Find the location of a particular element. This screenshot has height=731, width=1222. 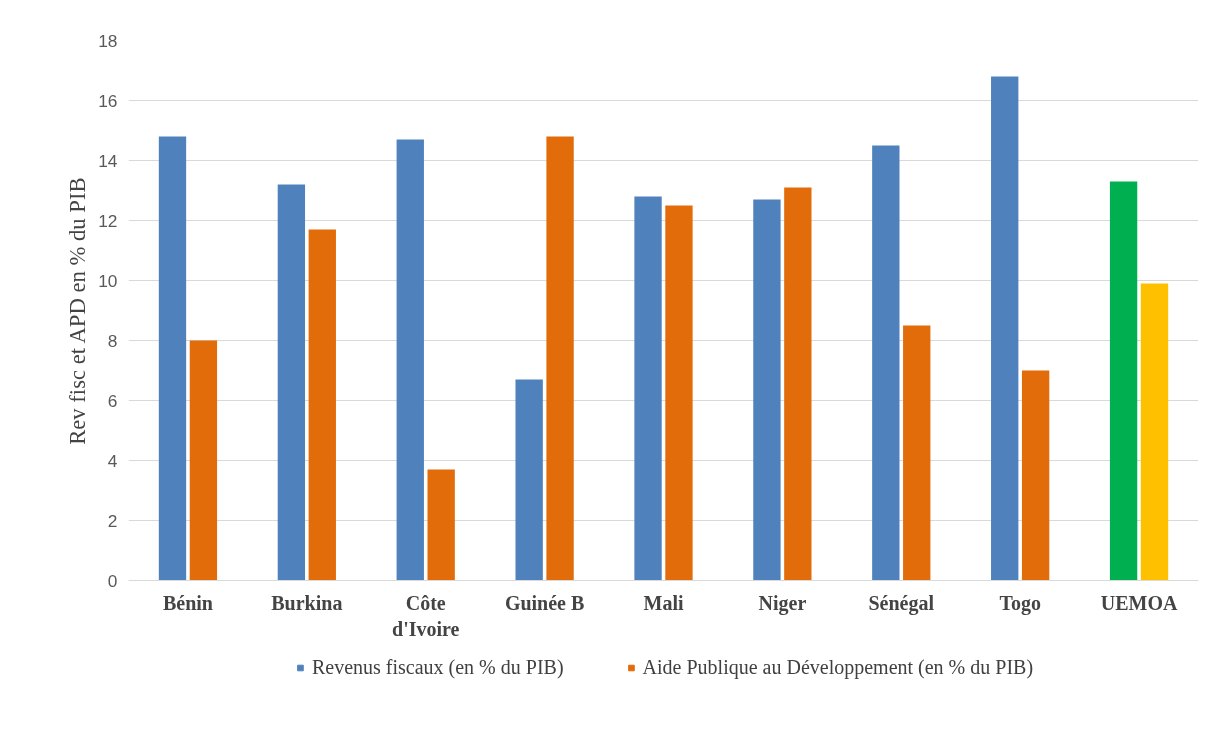

y-tick-label: 18 is located at coordinates (108, 40).